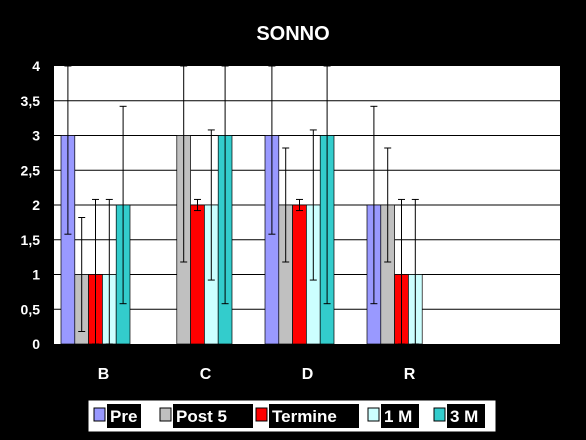  I want to click on legend-item: 1 M, so click(393, 416).